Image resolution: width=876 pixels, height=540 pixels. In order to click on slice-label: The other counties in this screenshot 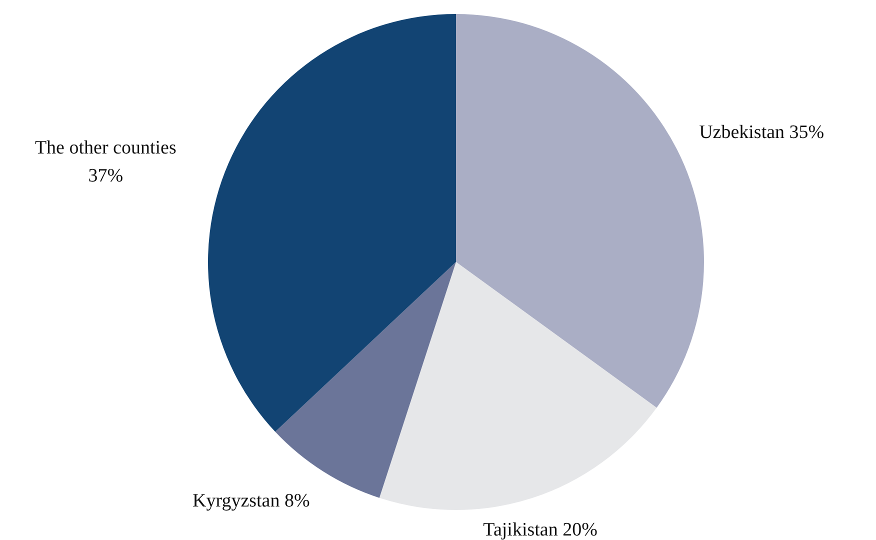, I will do `click(105, 148)`.